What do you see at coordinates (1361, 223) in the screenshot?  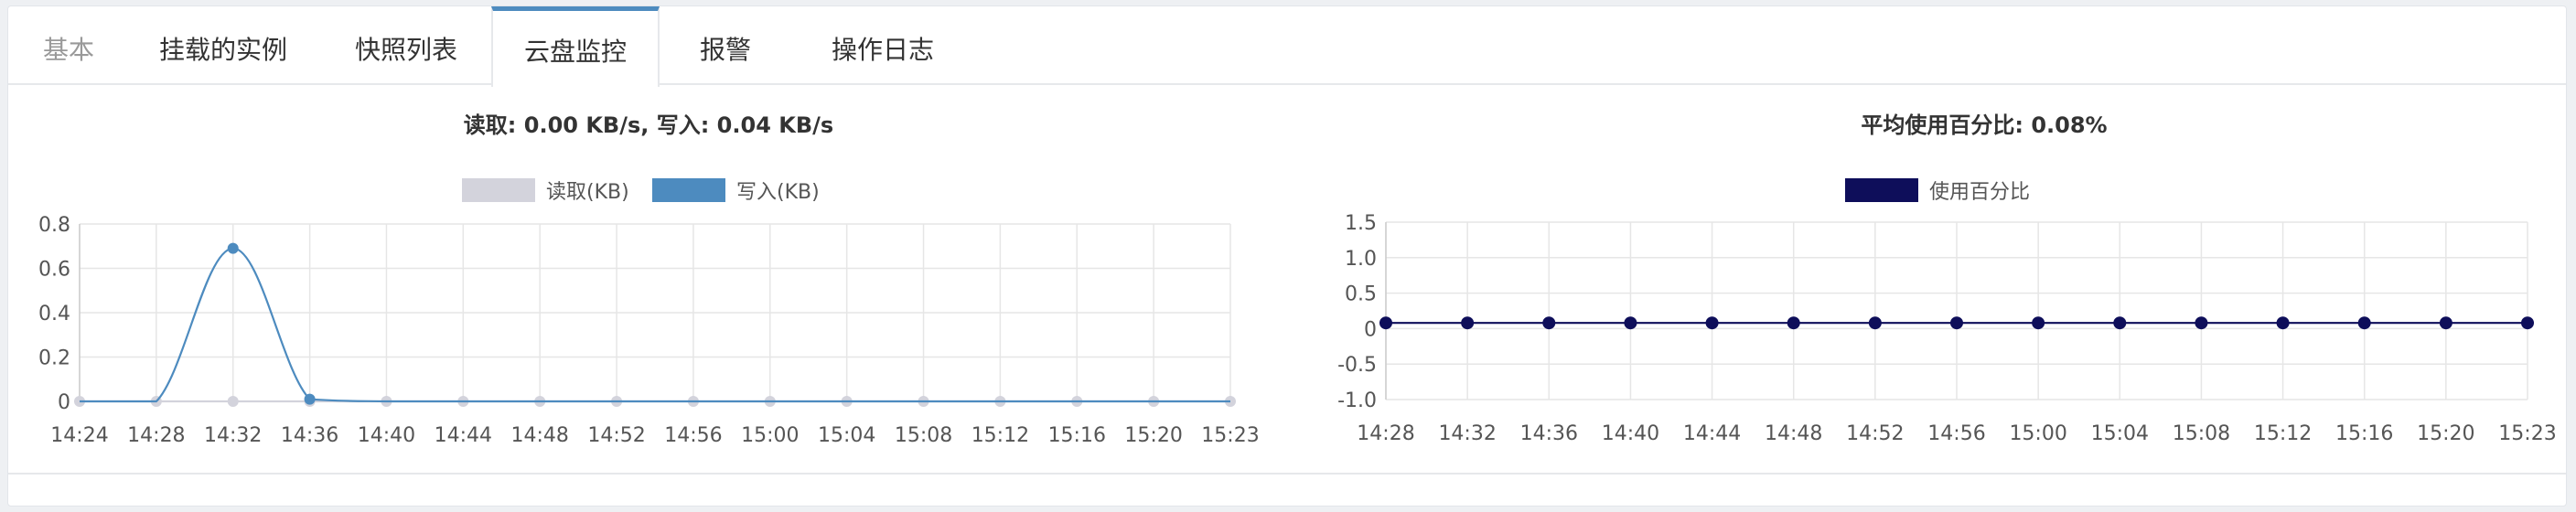 I see `y-tick-label: 1.5` at bounding box center [1361, 223].